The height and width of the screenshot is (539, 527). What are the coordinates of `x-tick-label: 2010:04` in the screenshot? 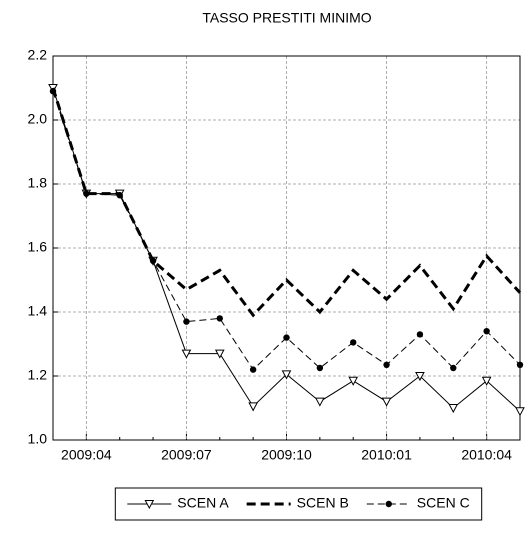 It's located at (486, 455).